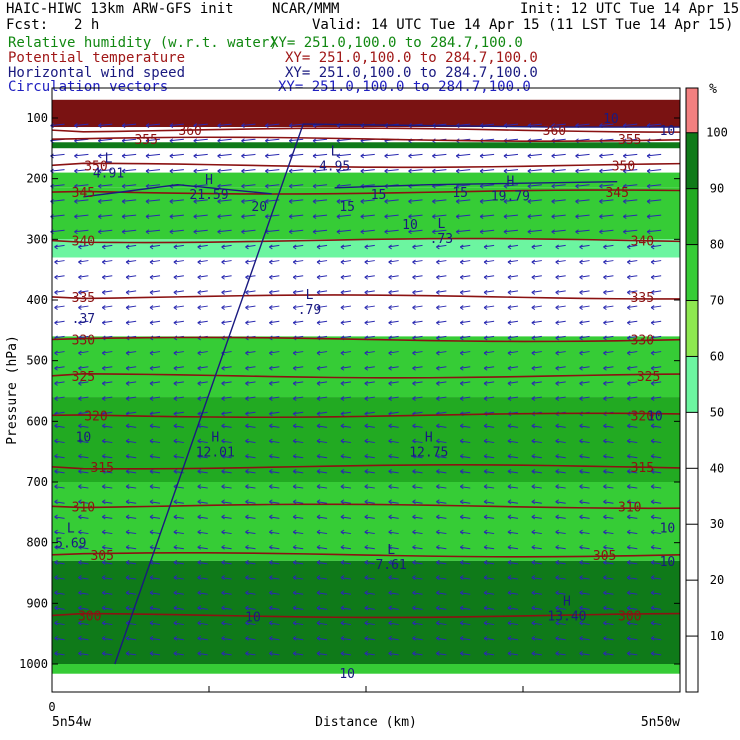 The width and height of the screenshot is (740, 740). Describe the element at coordinates (630, 9) in the screenshot. I see `init-time: Init: 12 UTC Tue 14 Apr 15` at that location.